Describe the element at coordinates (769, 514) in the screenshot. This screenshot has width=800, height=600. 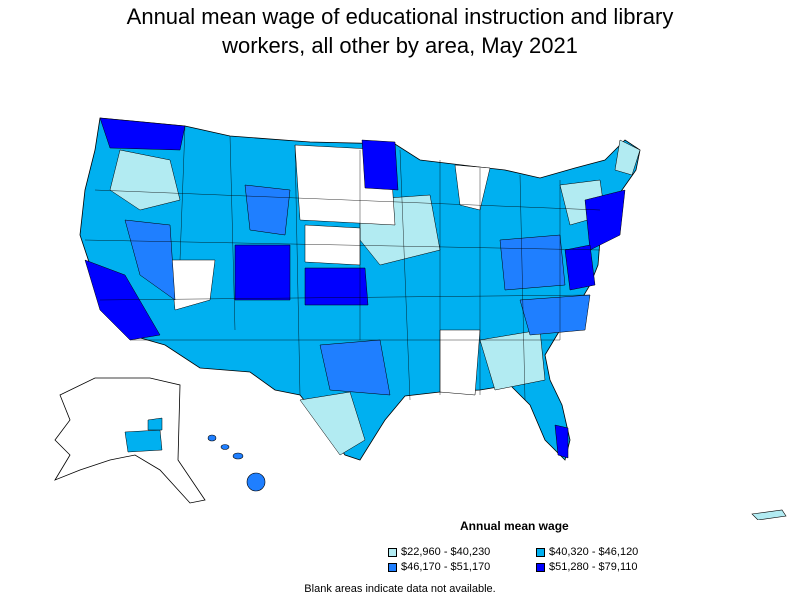
I see `puerto-rico` at that location.